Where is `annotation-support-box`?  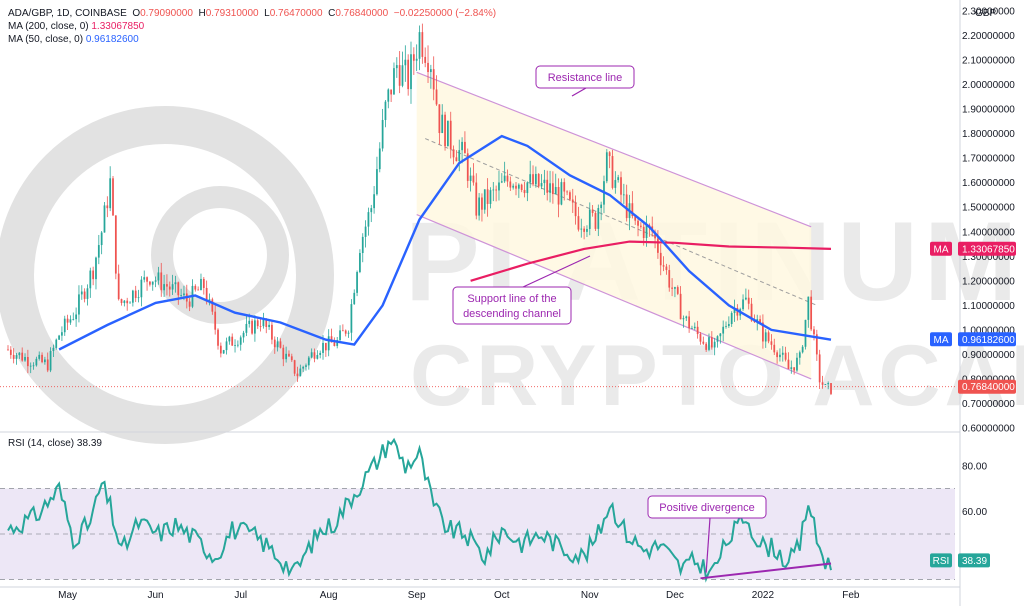
annotation-support-box is located at coordinates (512, 305).